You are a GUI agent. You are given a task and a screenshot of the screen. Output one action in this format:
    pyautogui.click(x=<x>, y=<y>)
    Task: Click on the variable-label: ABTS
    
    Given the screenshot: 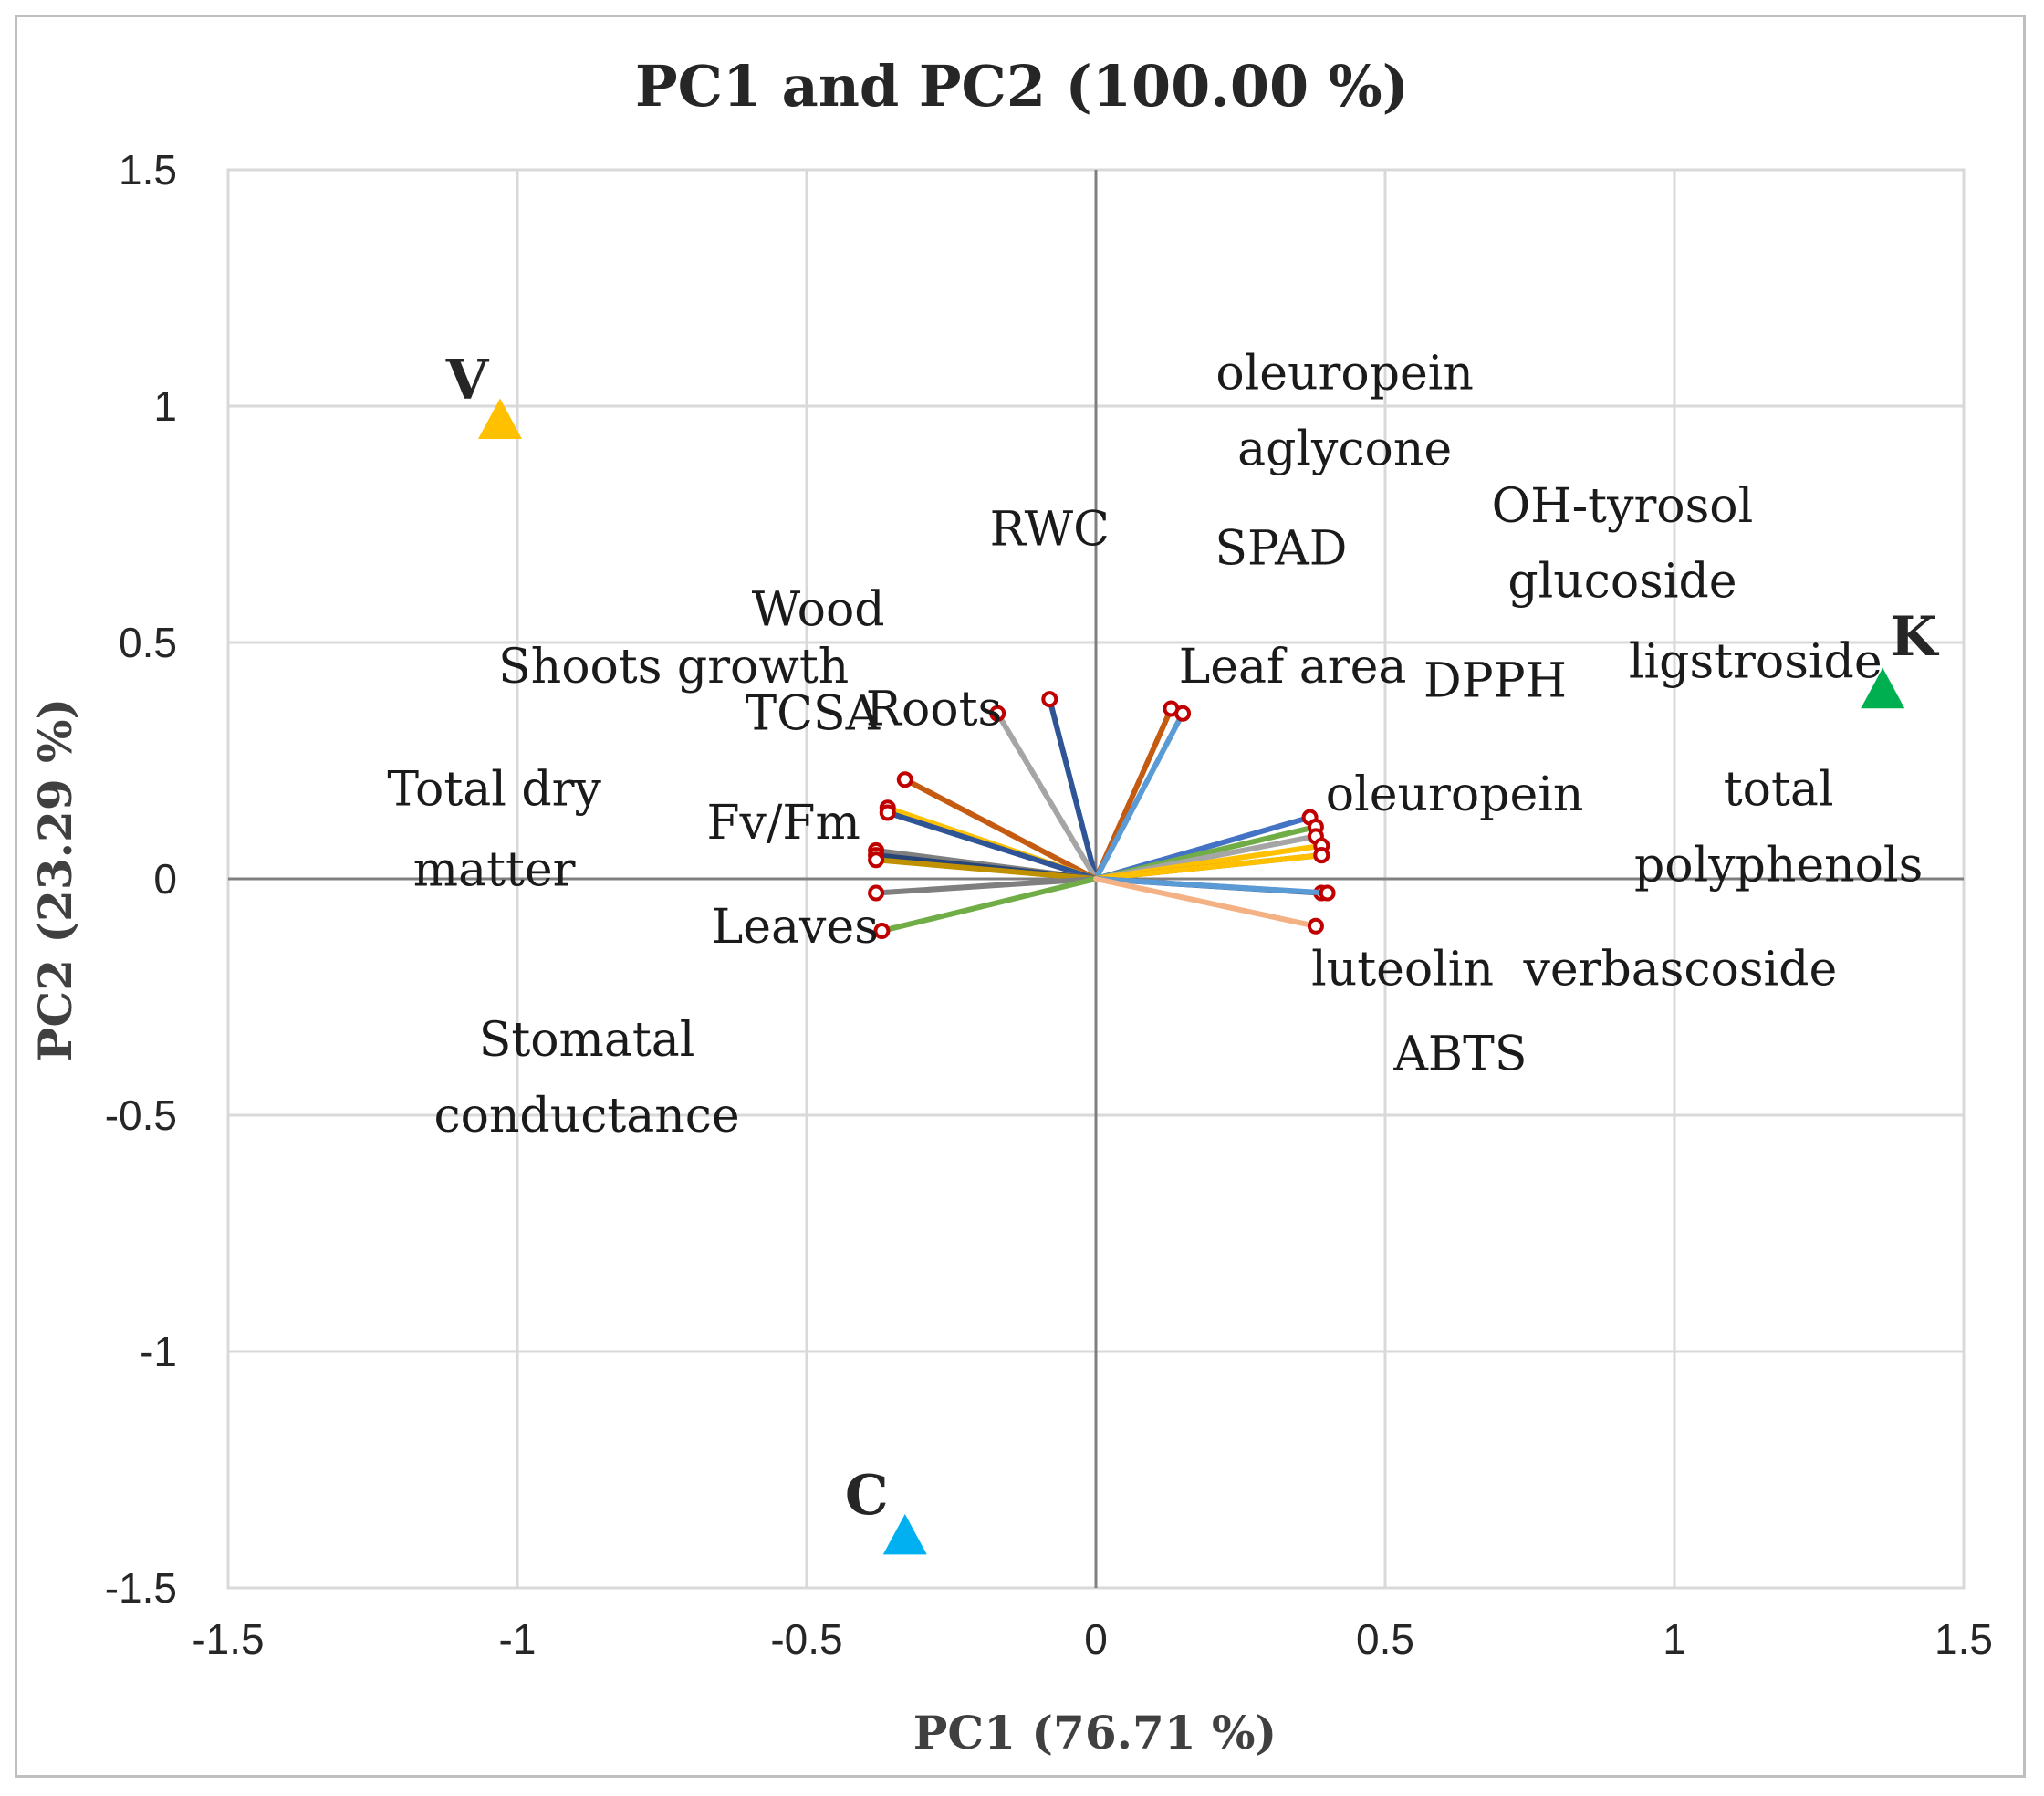 What is the action you would take?
    pyautogui.click(x=1459, y=1055)
    